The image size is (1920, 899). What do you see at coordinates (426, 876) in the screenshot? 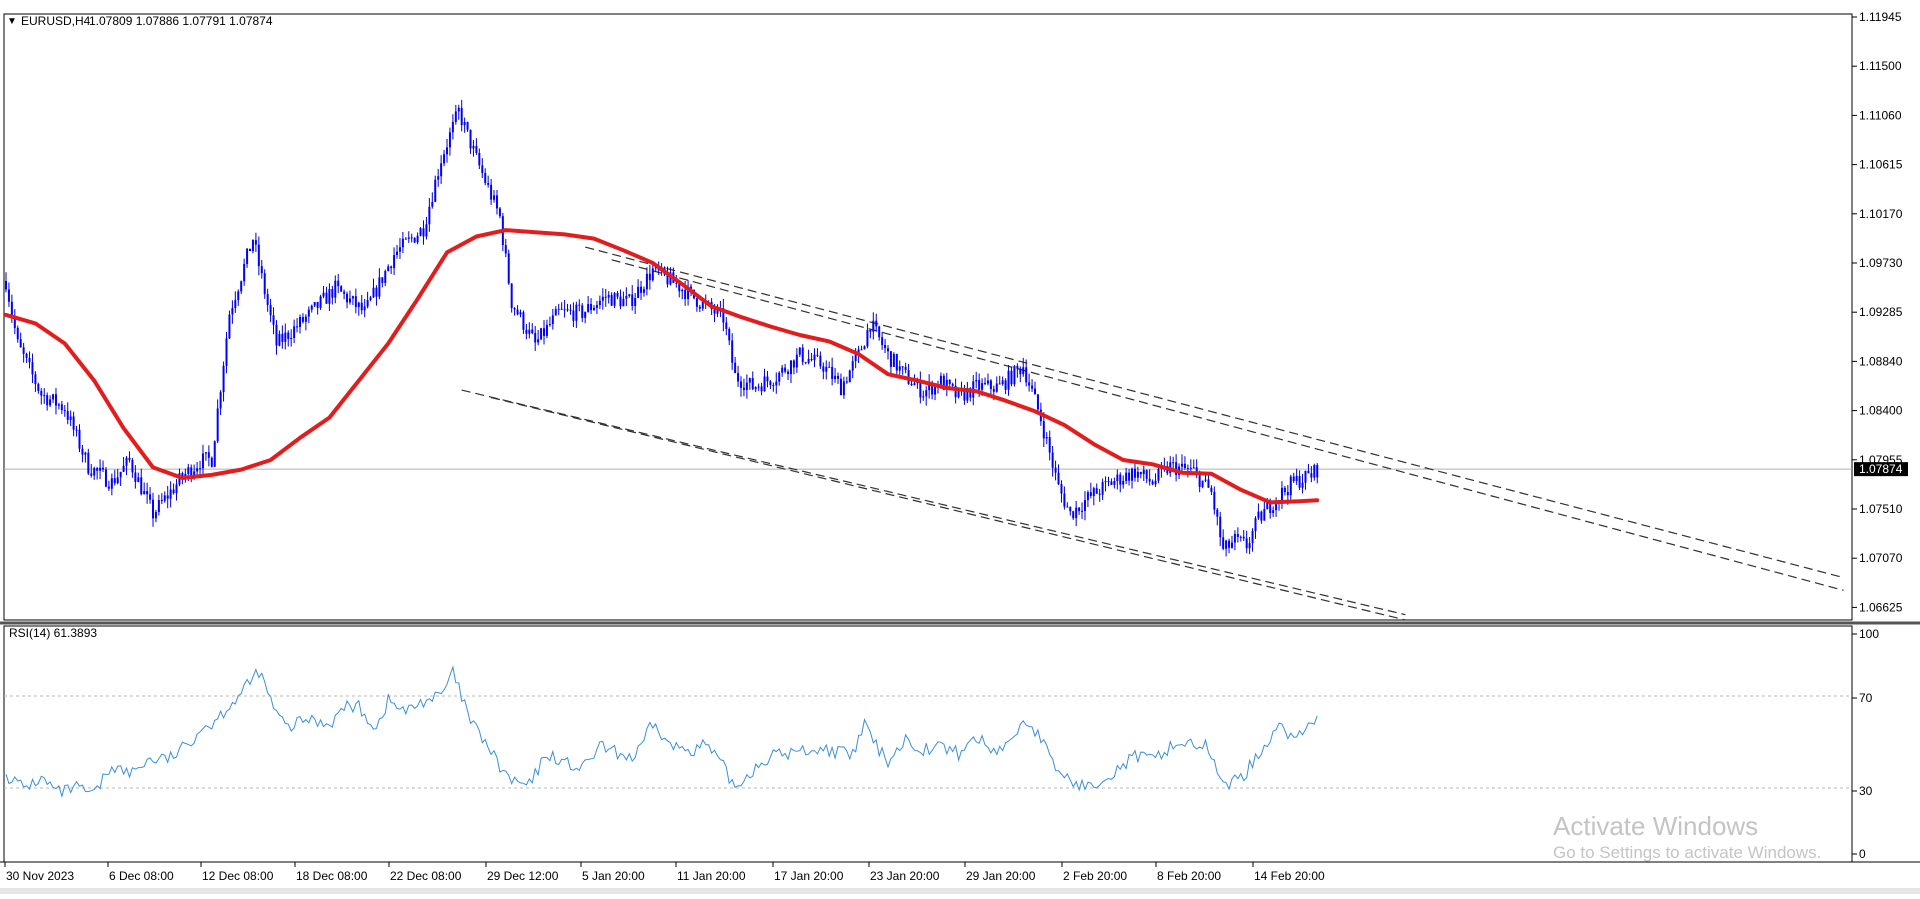
I see `time-tick-label: 22 Dec 08:00` at bounding box center [426, 876].